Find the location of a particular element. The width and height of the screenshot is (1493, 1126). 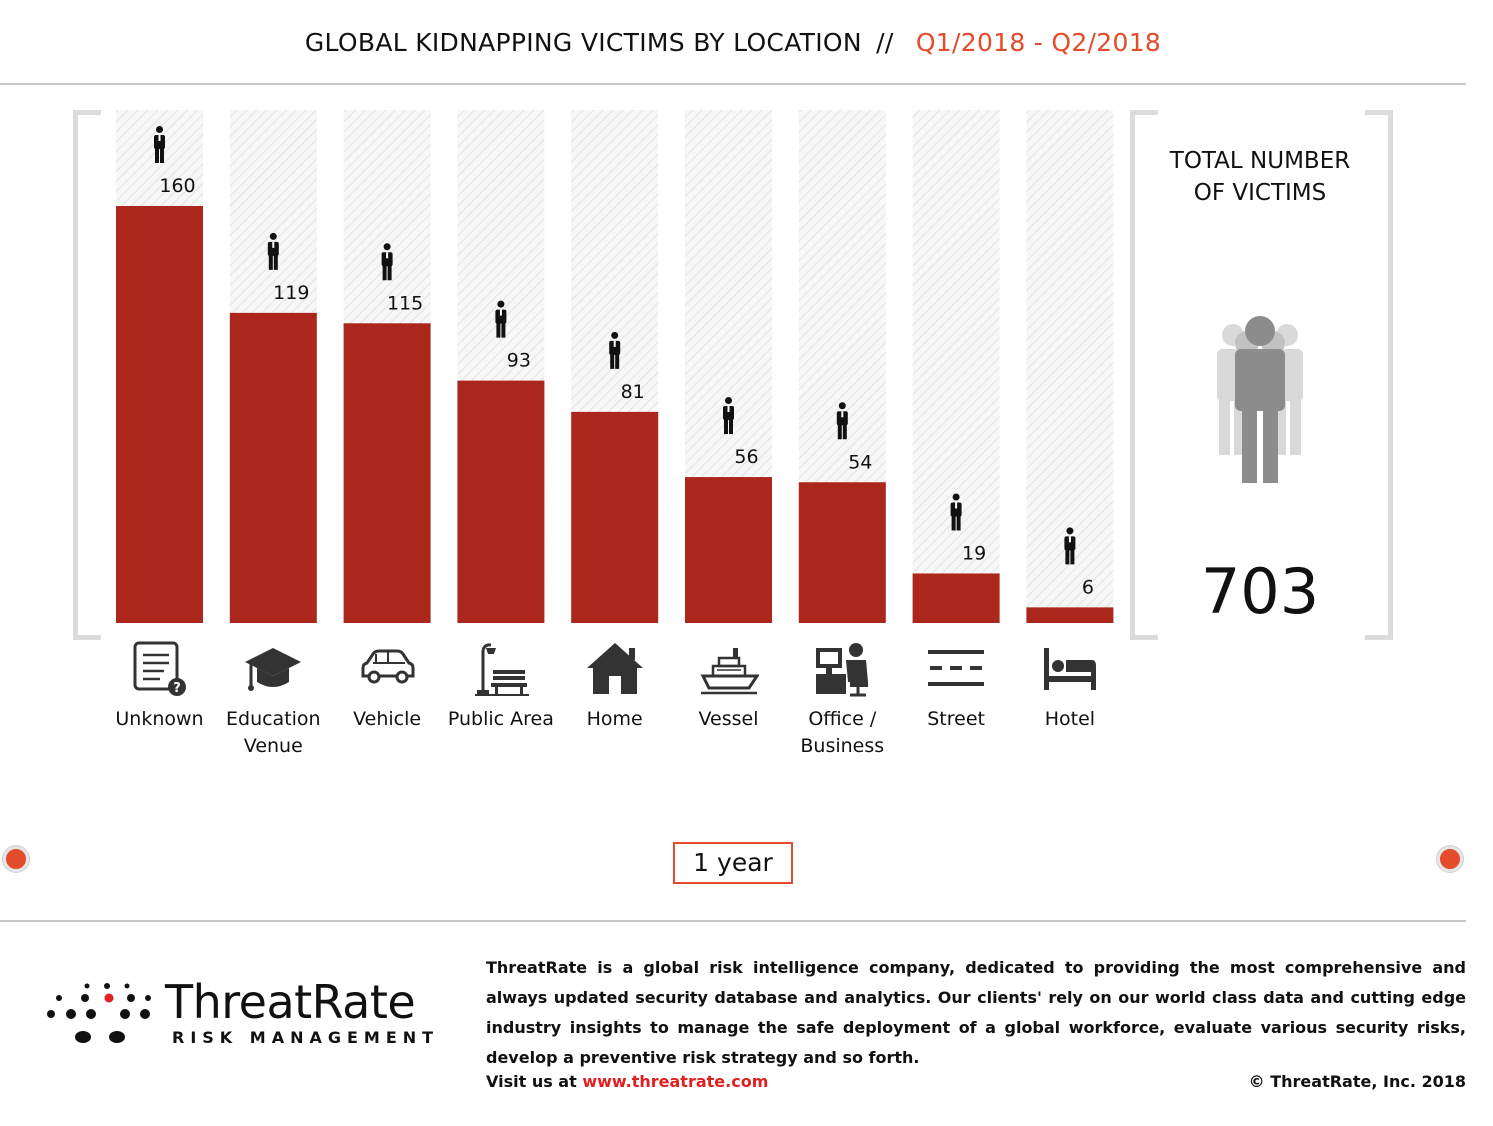

logo-subtitle: RISK MANAGEMENT is located at coordinates (306, 1037).